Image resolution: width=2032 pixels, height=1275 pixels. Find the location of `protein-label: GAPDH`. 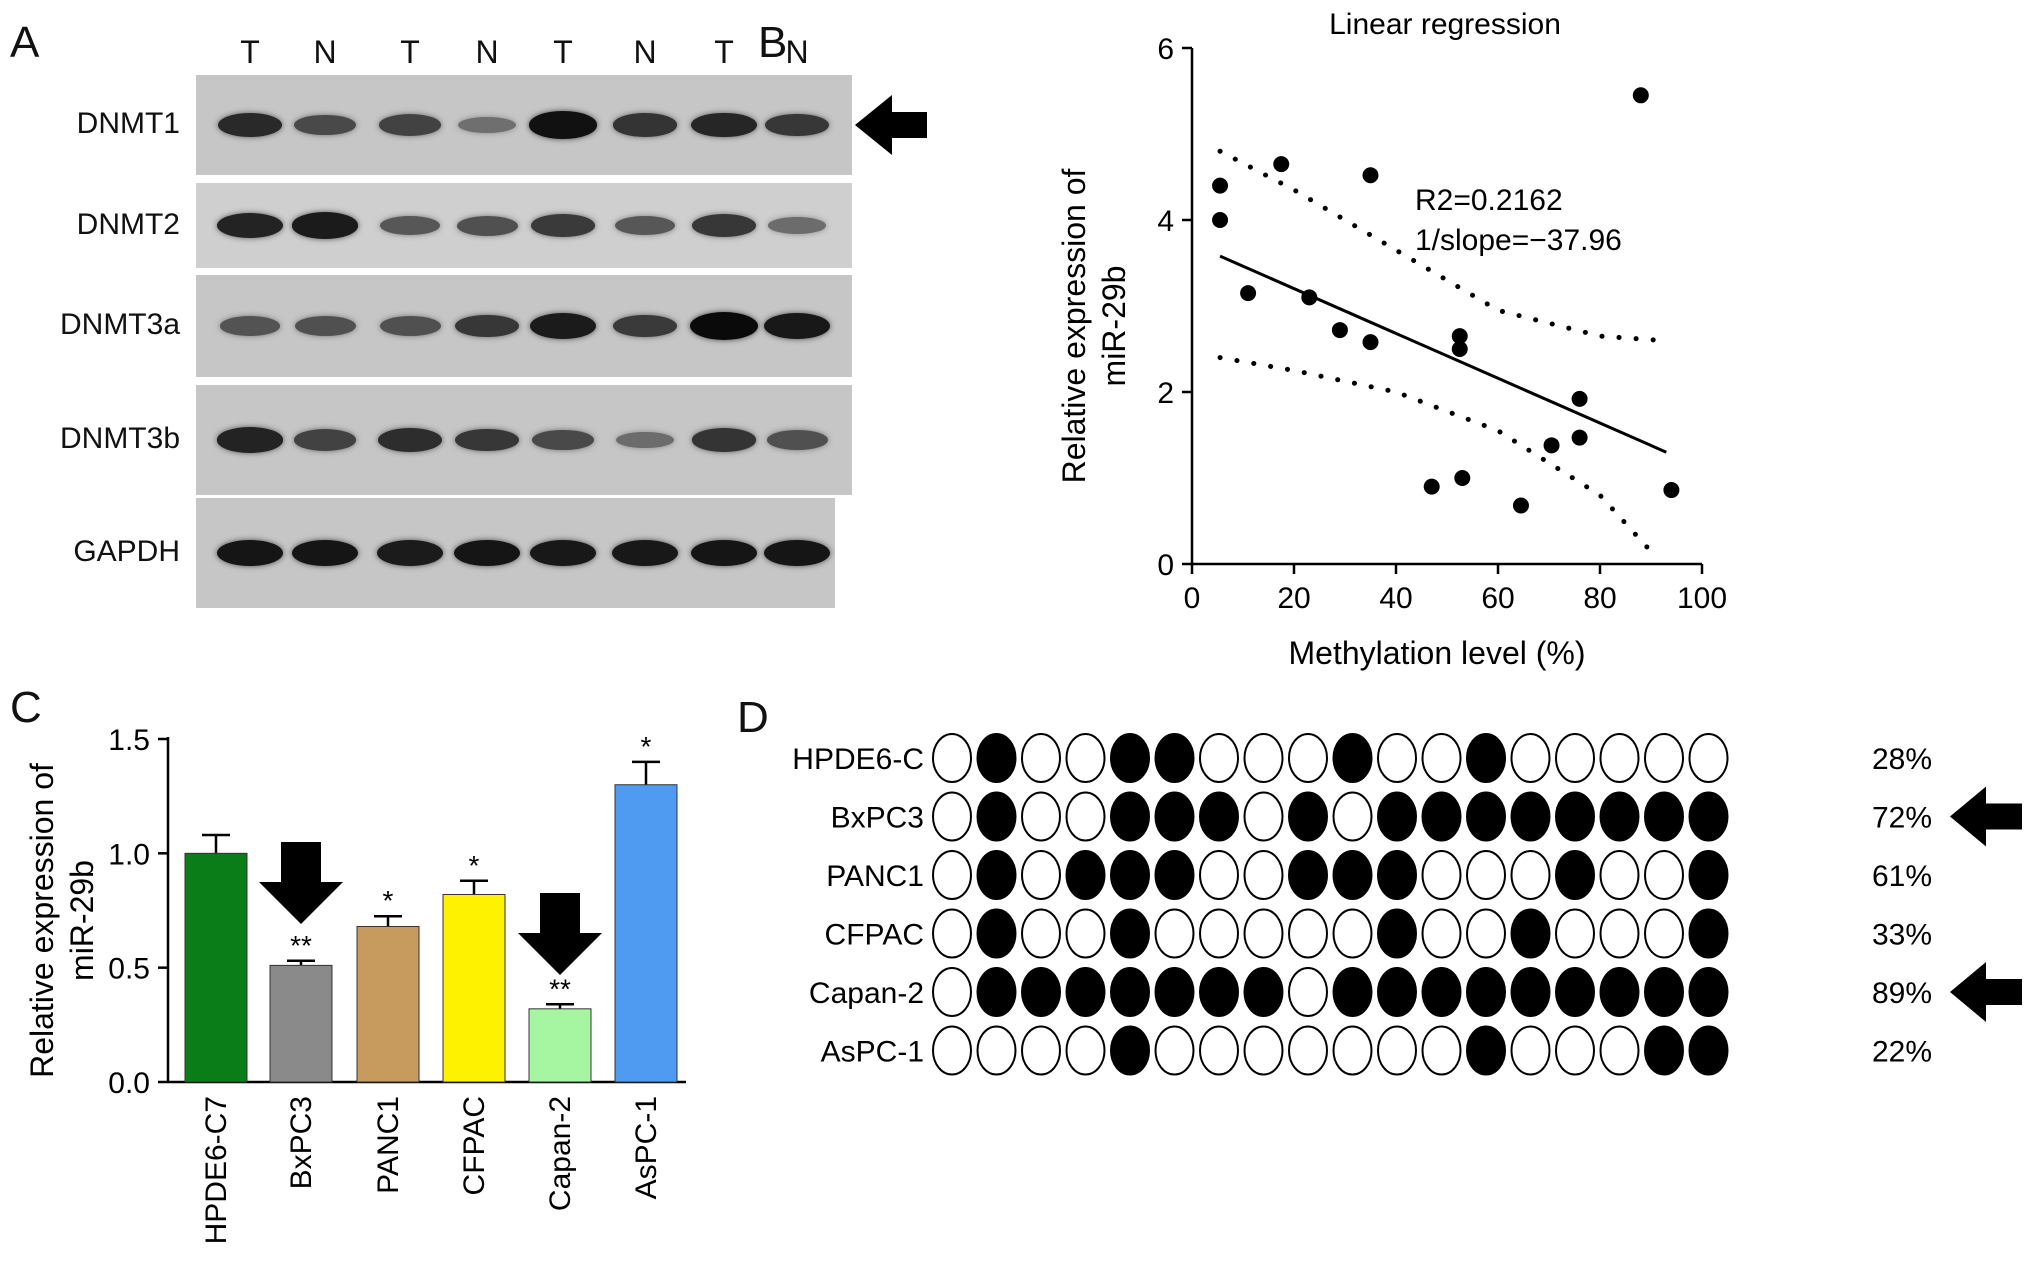

protein-label: GAPDH is located at coordinates (126, 551).